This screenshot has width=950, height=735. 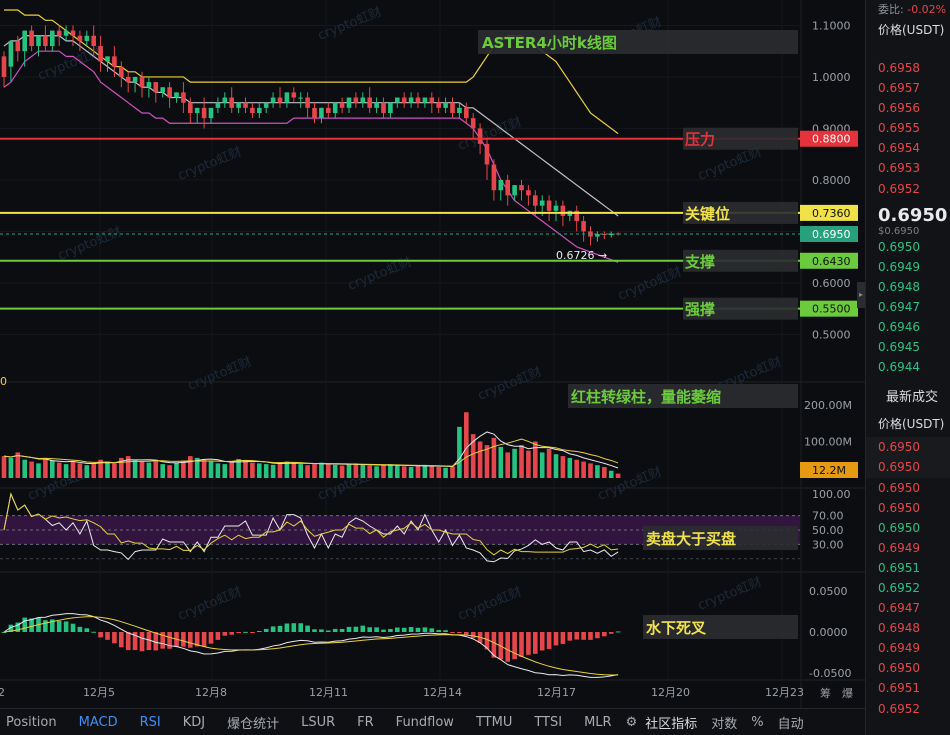 I want to click on bid-row: 0.6947, so click(x=899, y=306).